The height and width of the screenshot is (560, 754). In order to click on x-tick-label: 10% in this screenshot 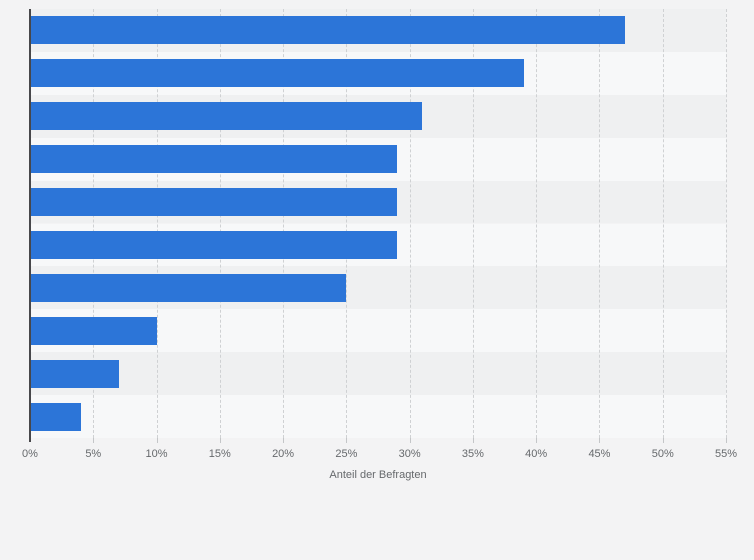, I will do `click(156, 454)`.